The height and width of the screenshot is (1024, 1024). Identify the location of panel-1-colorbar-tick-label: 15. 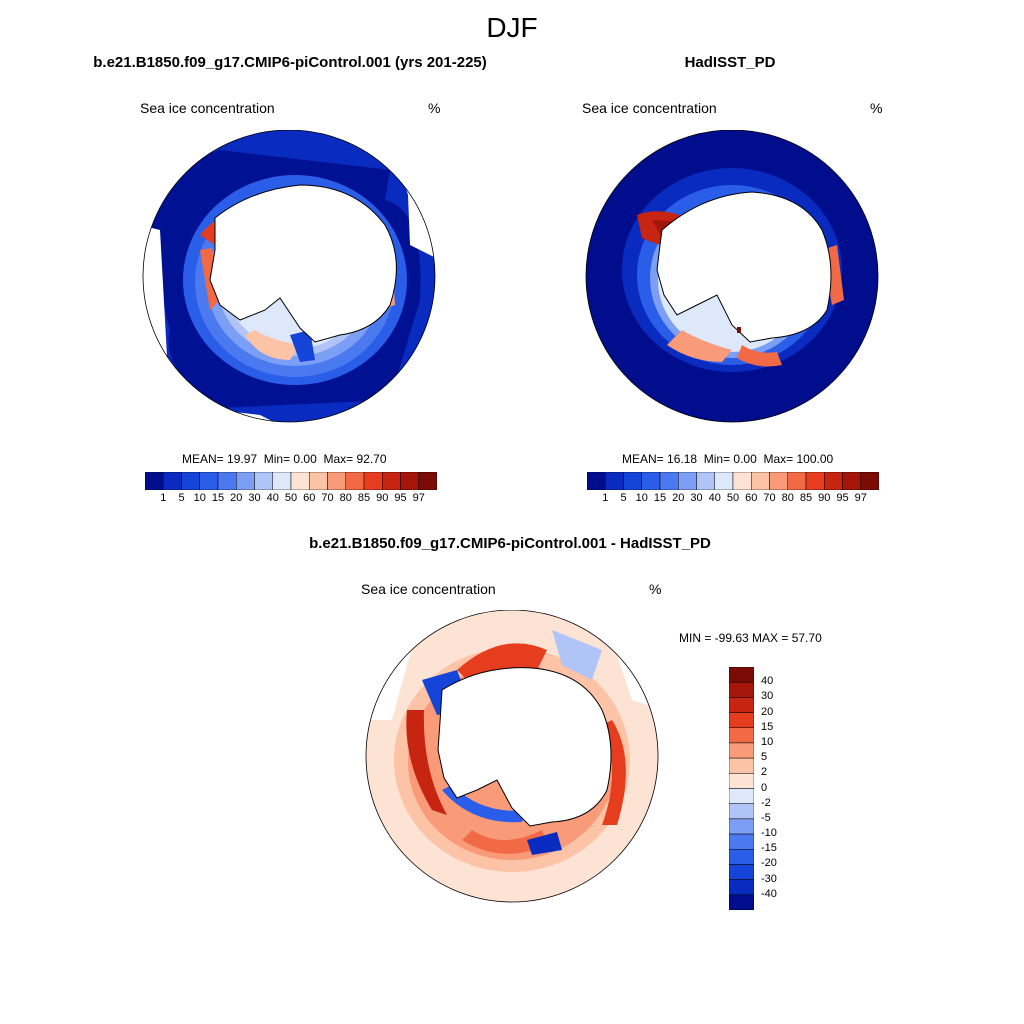
(218, 498).